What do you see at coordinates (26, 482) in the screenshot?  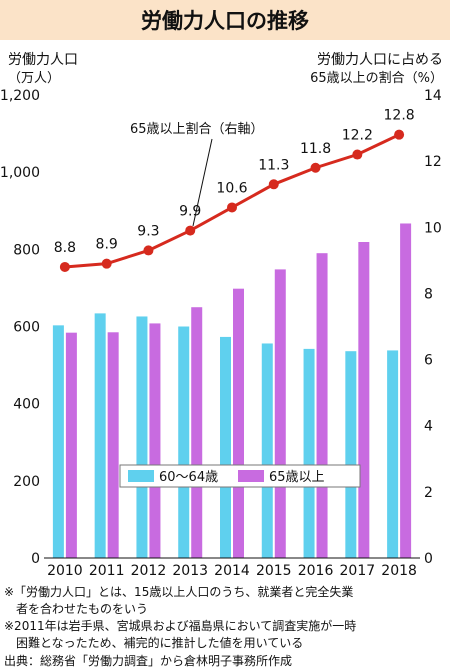 I see `left-tick-label: 200` at bounding box center [26, 482].